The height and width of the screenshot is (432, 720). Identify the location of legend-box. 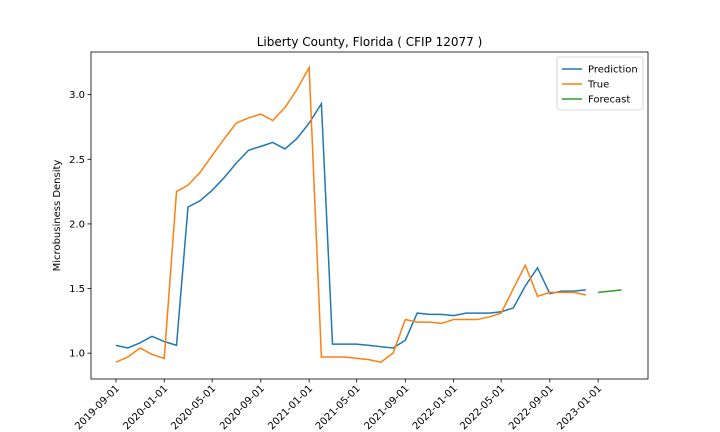
(600, 83).